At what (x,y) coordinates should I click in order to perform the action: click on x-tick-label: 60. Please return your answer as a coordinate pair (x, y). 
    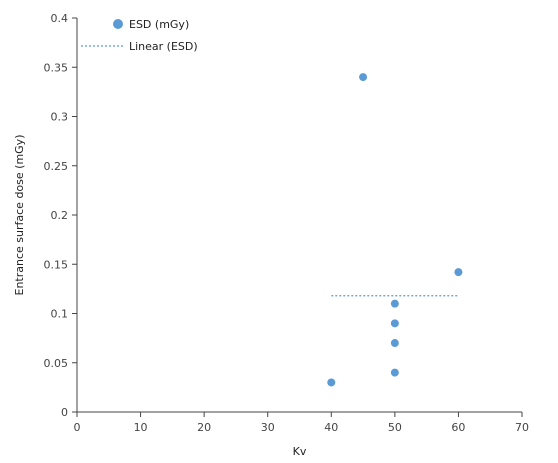
    Looking at the image, I should click on (458, 427).